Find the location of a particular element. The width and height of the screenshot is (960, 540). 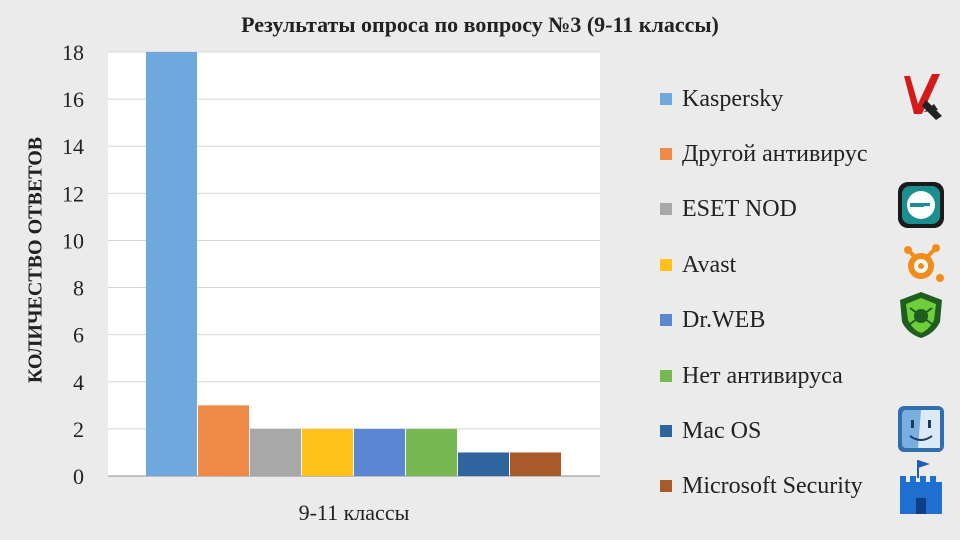

legend-swatch-avast is located at coordinates (666, 265).